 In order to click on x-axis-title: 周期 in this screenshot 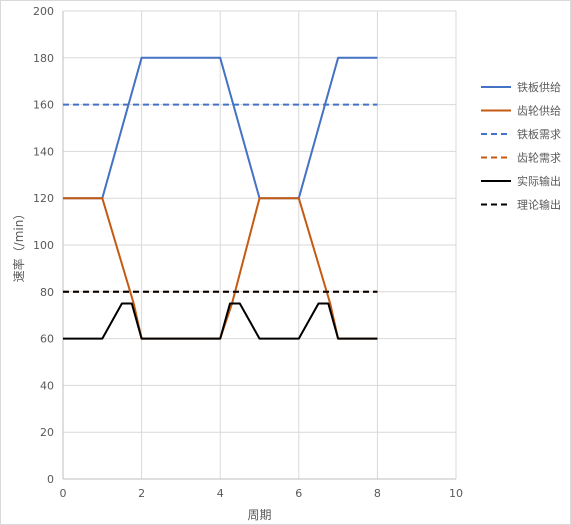, I will do `click(259, 515)`.